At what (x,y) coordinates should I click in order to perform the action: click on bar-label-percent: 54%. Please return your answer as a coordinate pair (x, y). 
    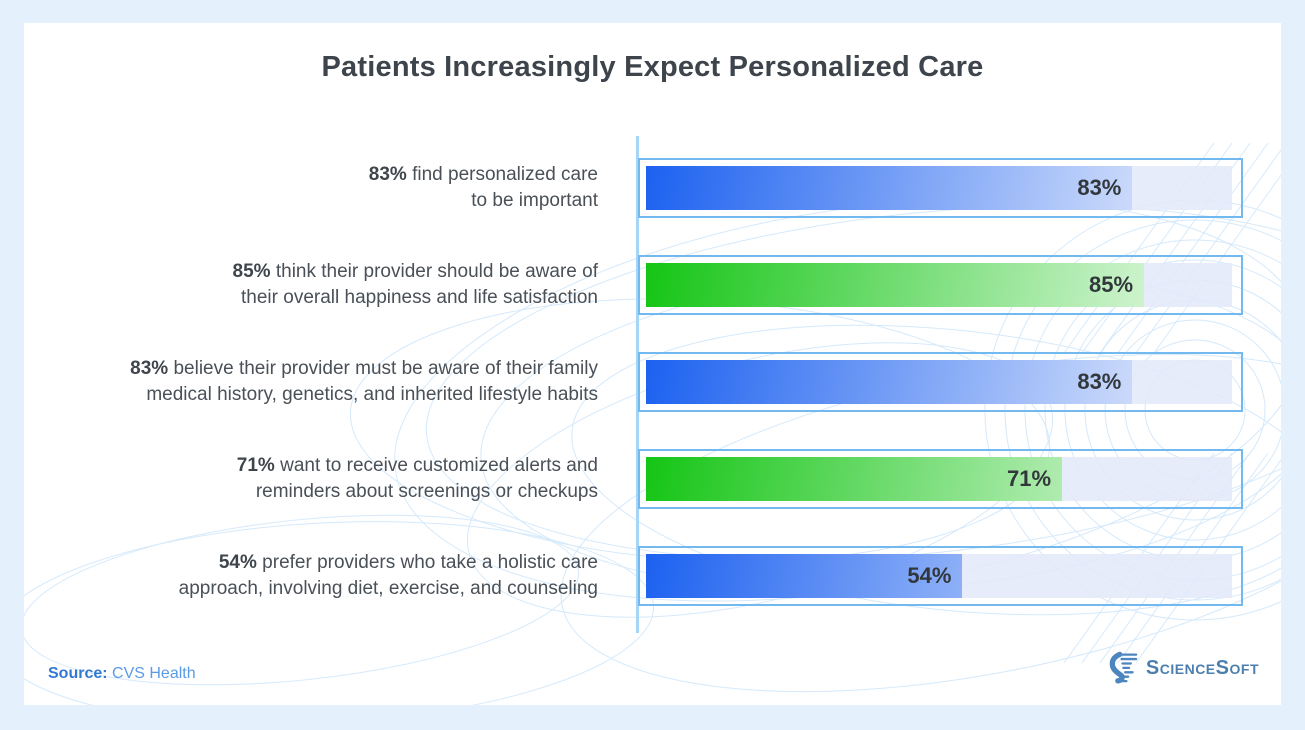
    Looking at the image, I should click on (237, 562).